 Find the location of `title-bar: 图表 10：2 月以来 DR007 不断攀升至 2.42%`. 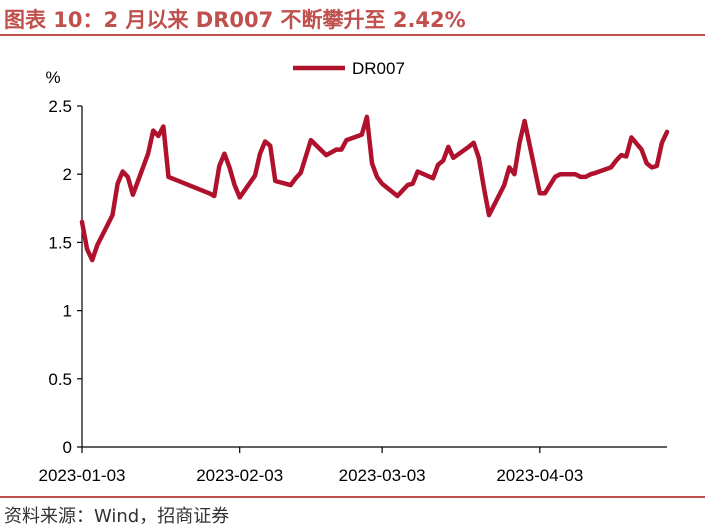

title-bar: 图表 10：2 月以来 DR007 不断攀升至 2.42% is located at coordinates (352, 18).